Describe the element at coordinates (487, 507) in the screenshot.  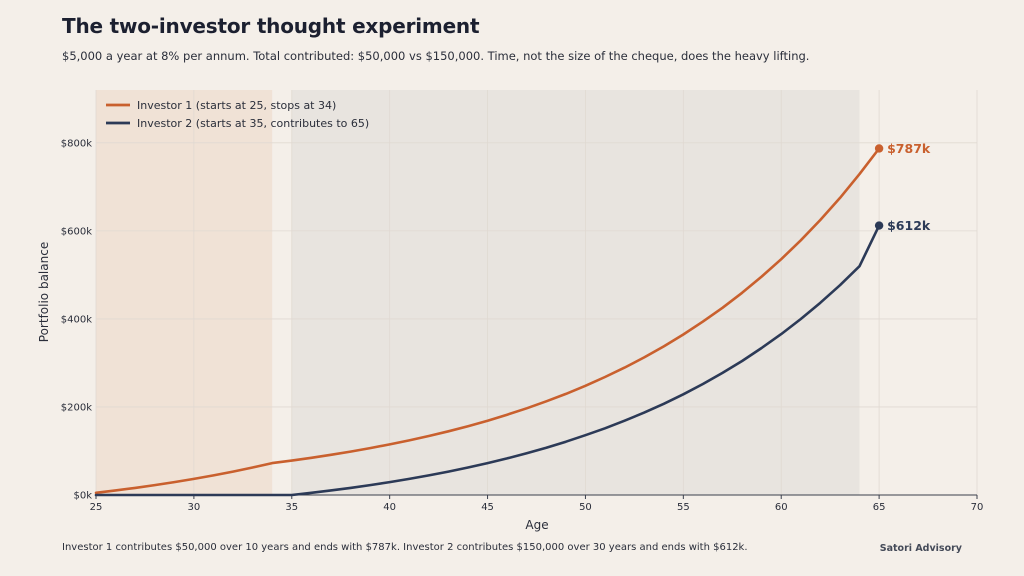
I see `x-tick-label: 45` at that location.